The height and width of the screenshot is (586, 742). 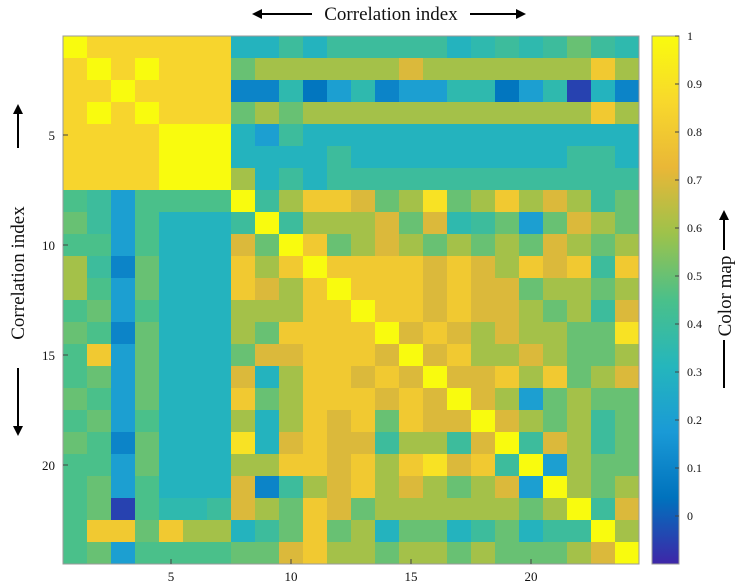 I want to click on heatmap-cell-r17-c16, so click(x=435, y=399).